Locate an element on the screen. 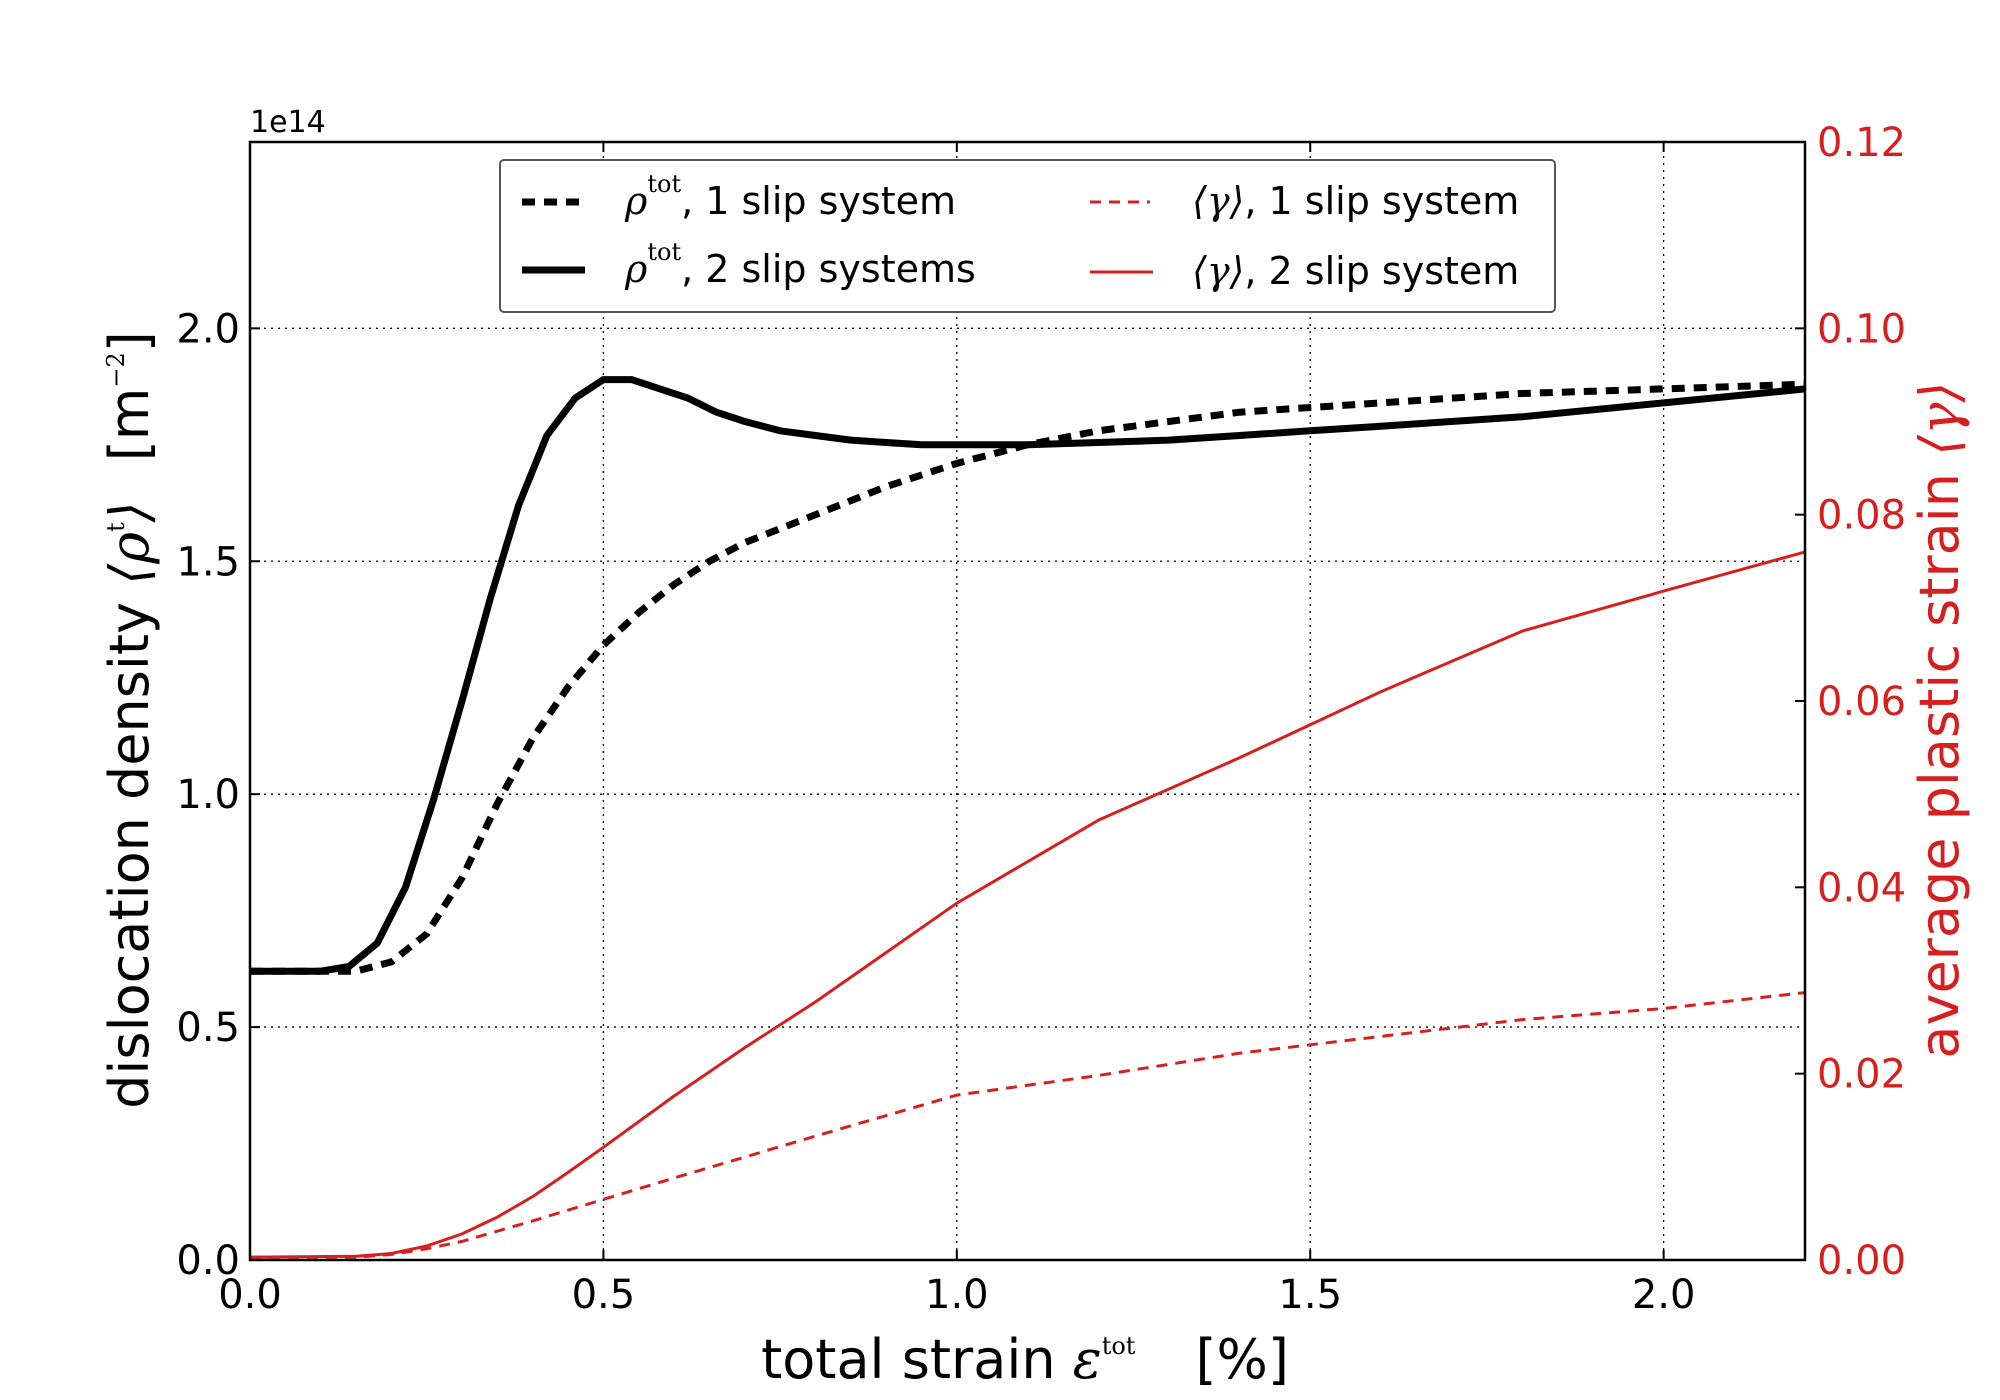  y-axis-left: 0.0 0.5 1.0 1.5 2.0 is located at coordinates (218, 795).